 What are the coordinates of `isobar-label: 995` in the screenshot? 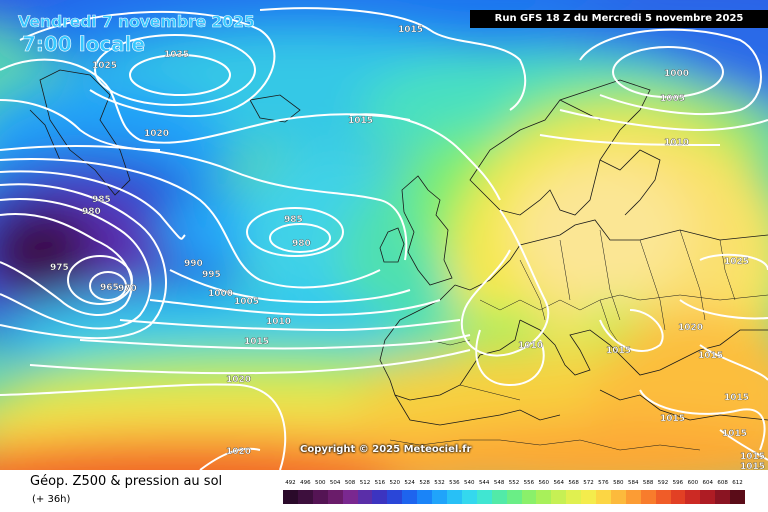 It's located at (211, 275).